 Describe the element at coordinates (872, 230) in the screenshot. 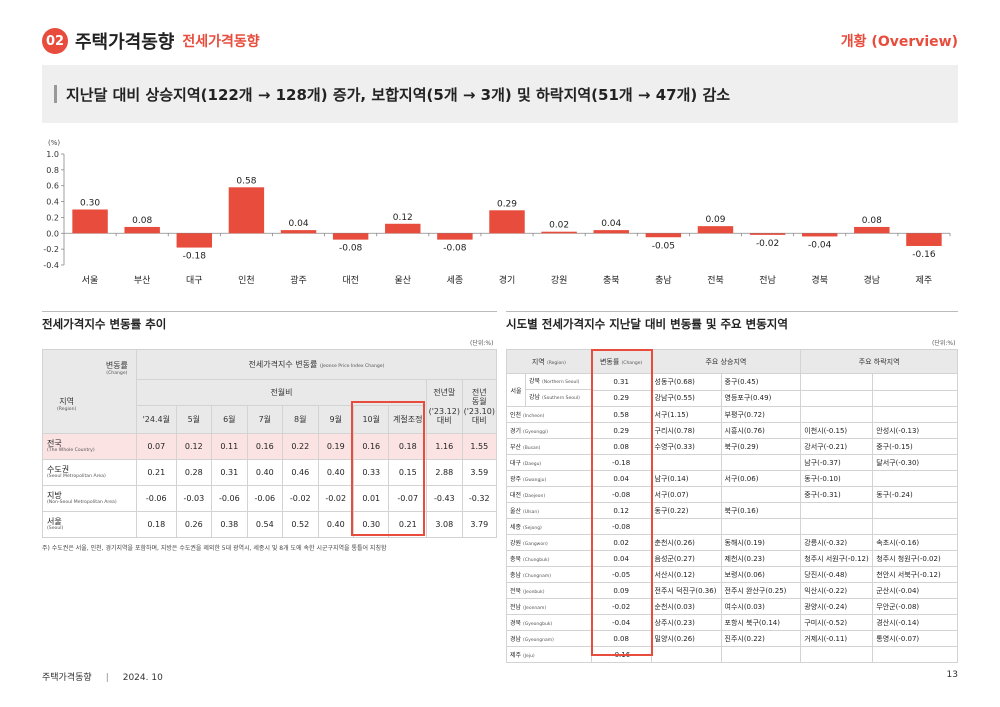

I see `bar-경남` at that location.